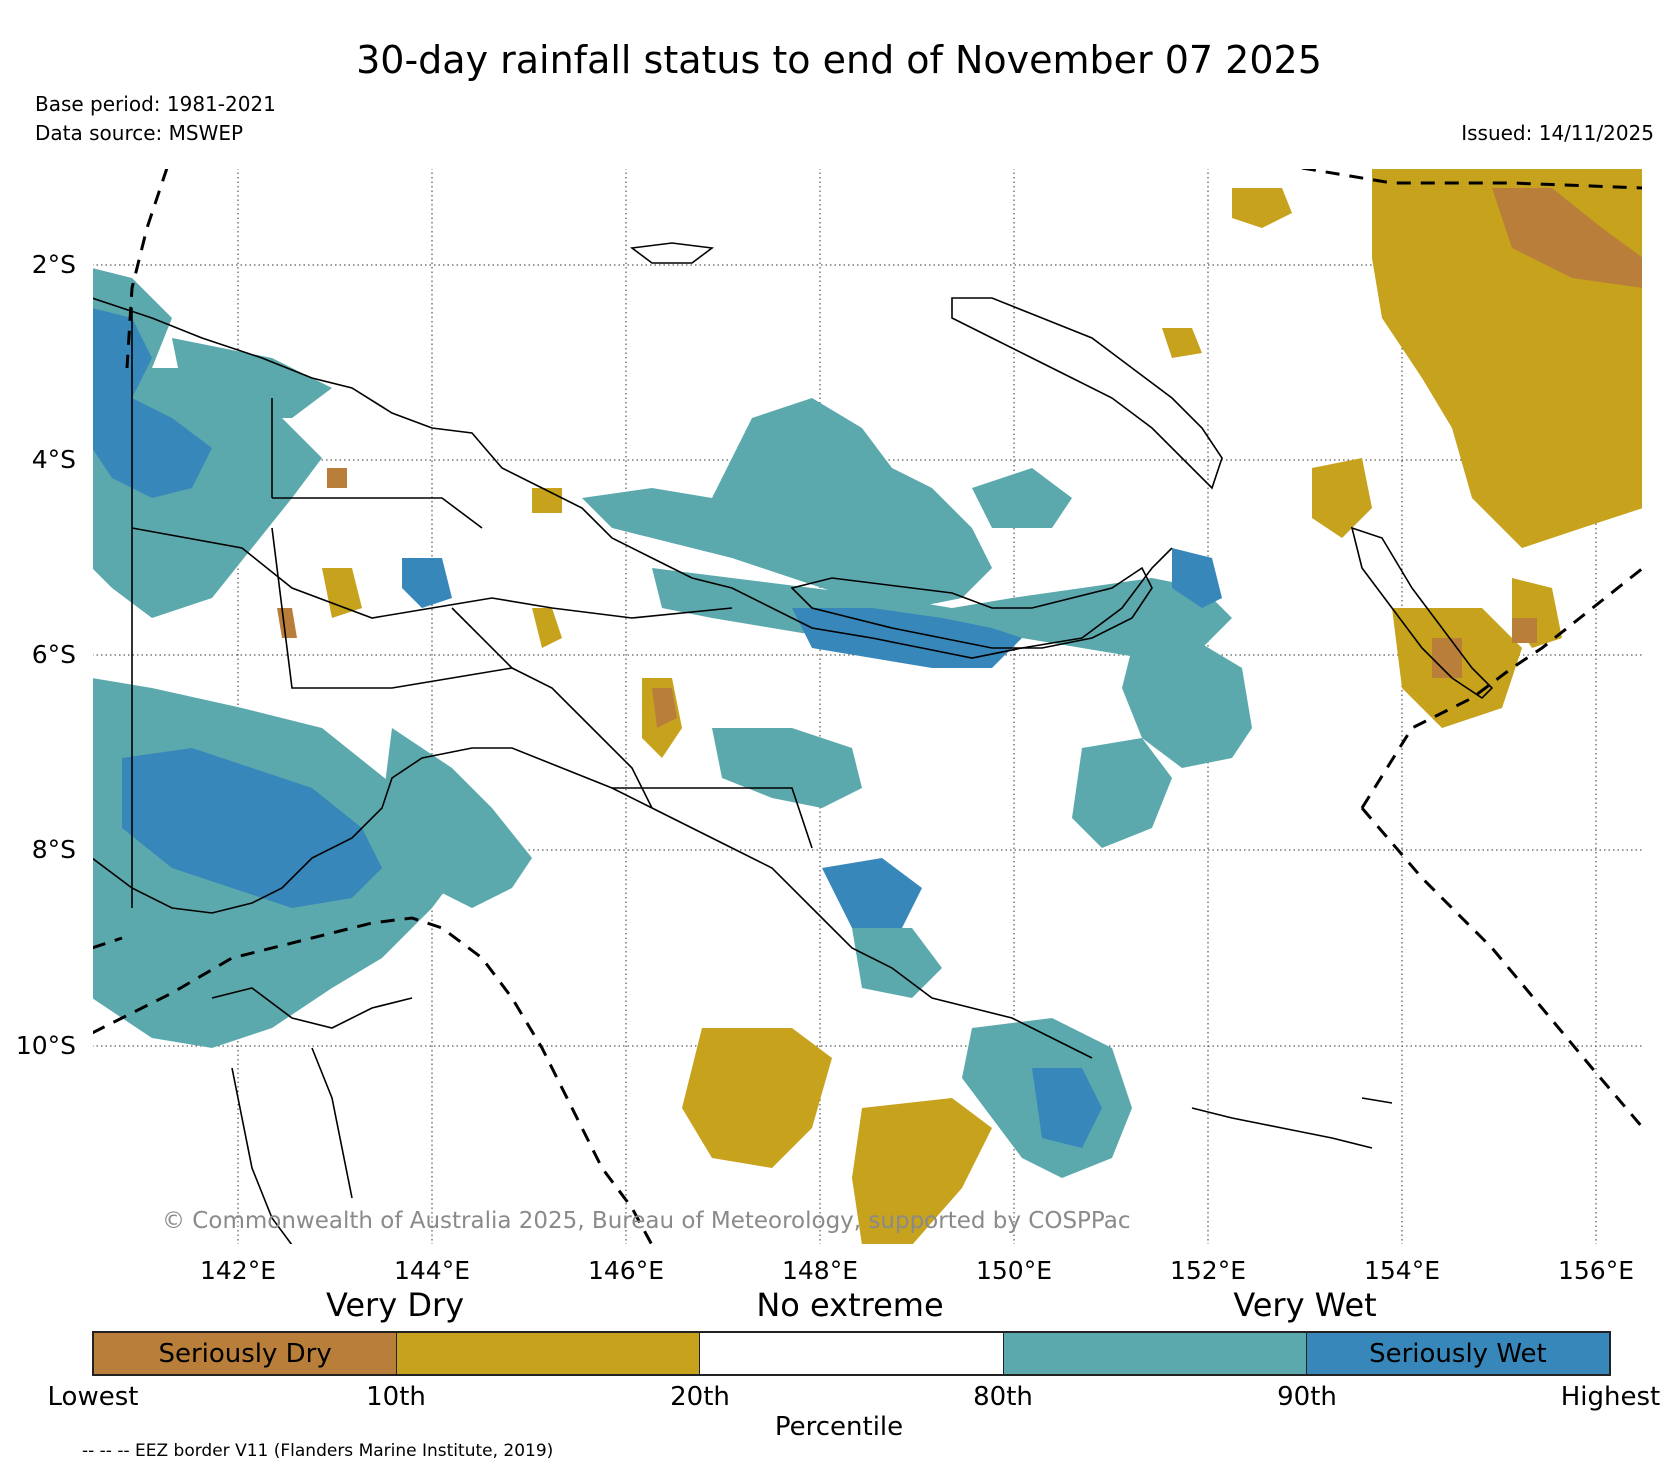 This screenshot has height=1472, width=1678. What do you see at coordinates (246, 1353) in the screenshot?
I see `legend-seg-seriously-dry: Seriously Dry` at bounding box center [246, 1353].